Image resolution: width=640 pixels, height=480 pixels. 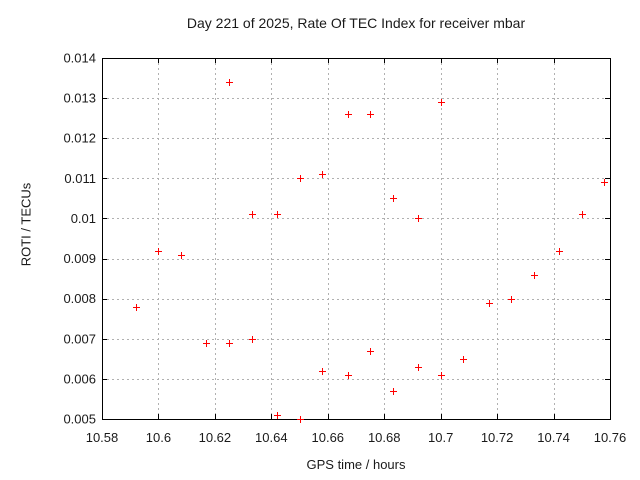 I want to click on x-tick-label: 10.68, so click(x=384, y=437).